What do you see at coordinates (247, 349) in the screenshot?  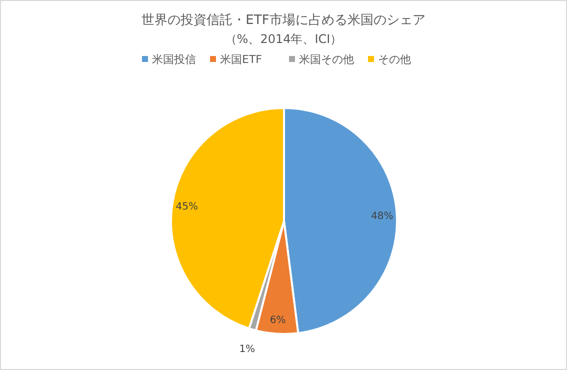 I see `data-label: 1%` at bounding box center [247, 349].